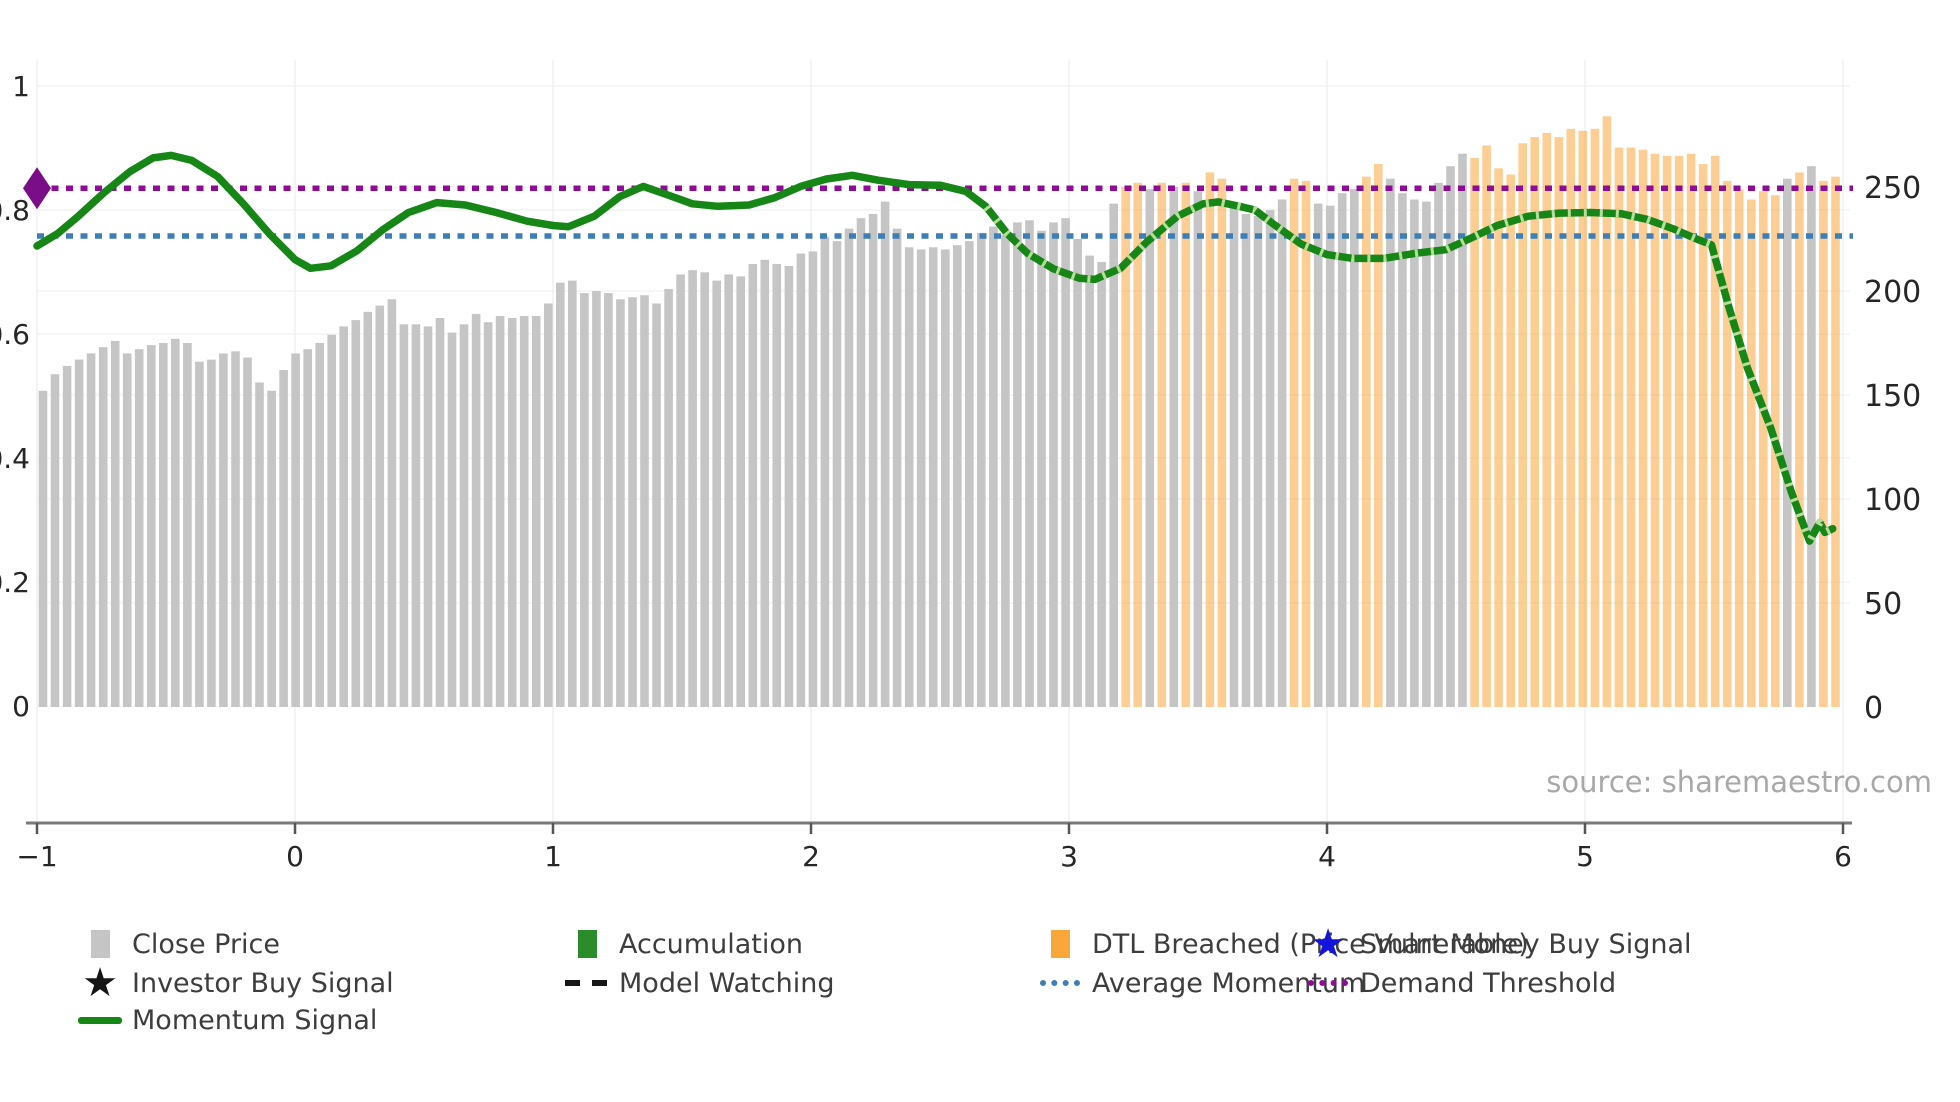 This screenshot has height=1102, width=1960. I want to click on threshold-lines, so click(945, 212).